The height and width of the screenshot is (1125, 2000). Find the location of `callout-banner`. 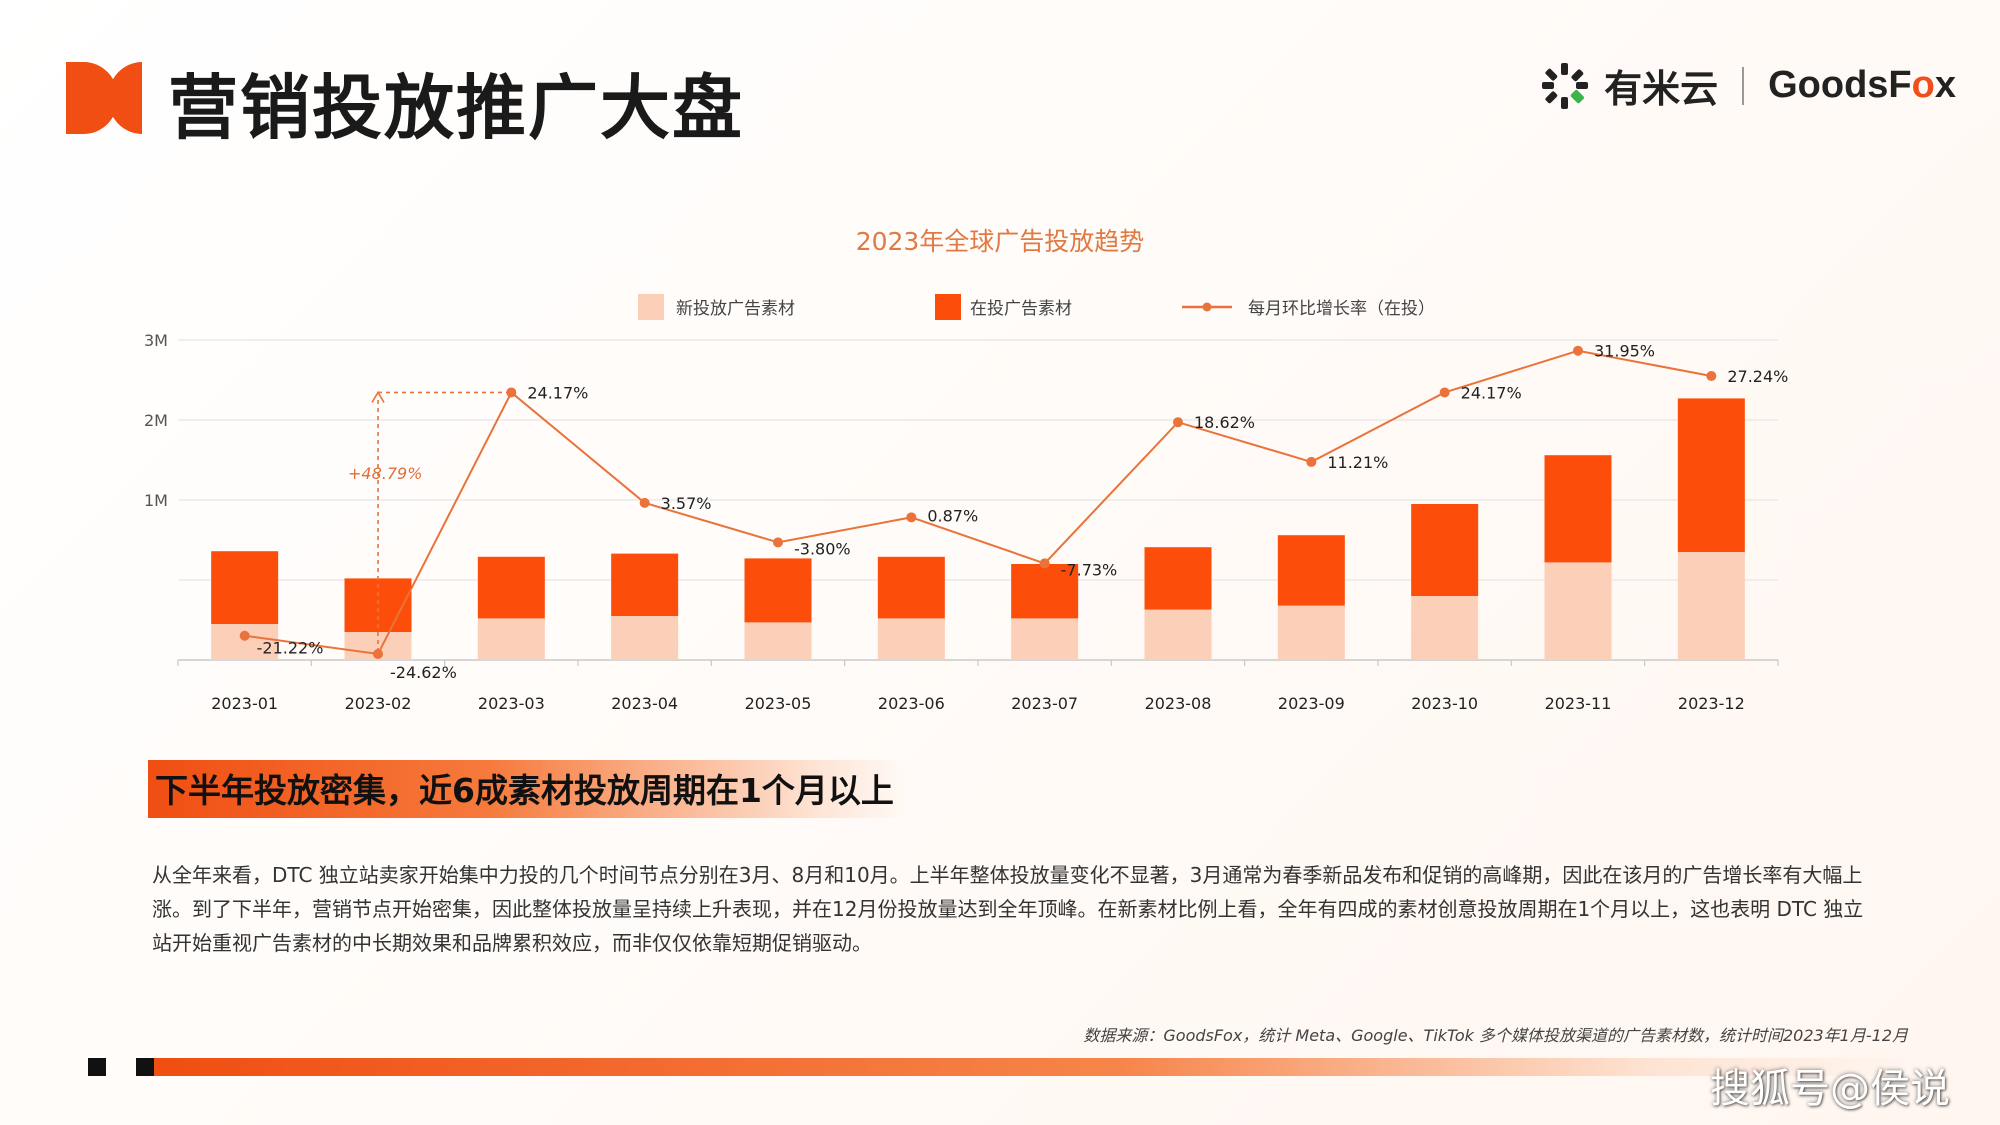

callout-banner is located at coordinates (528, 789).